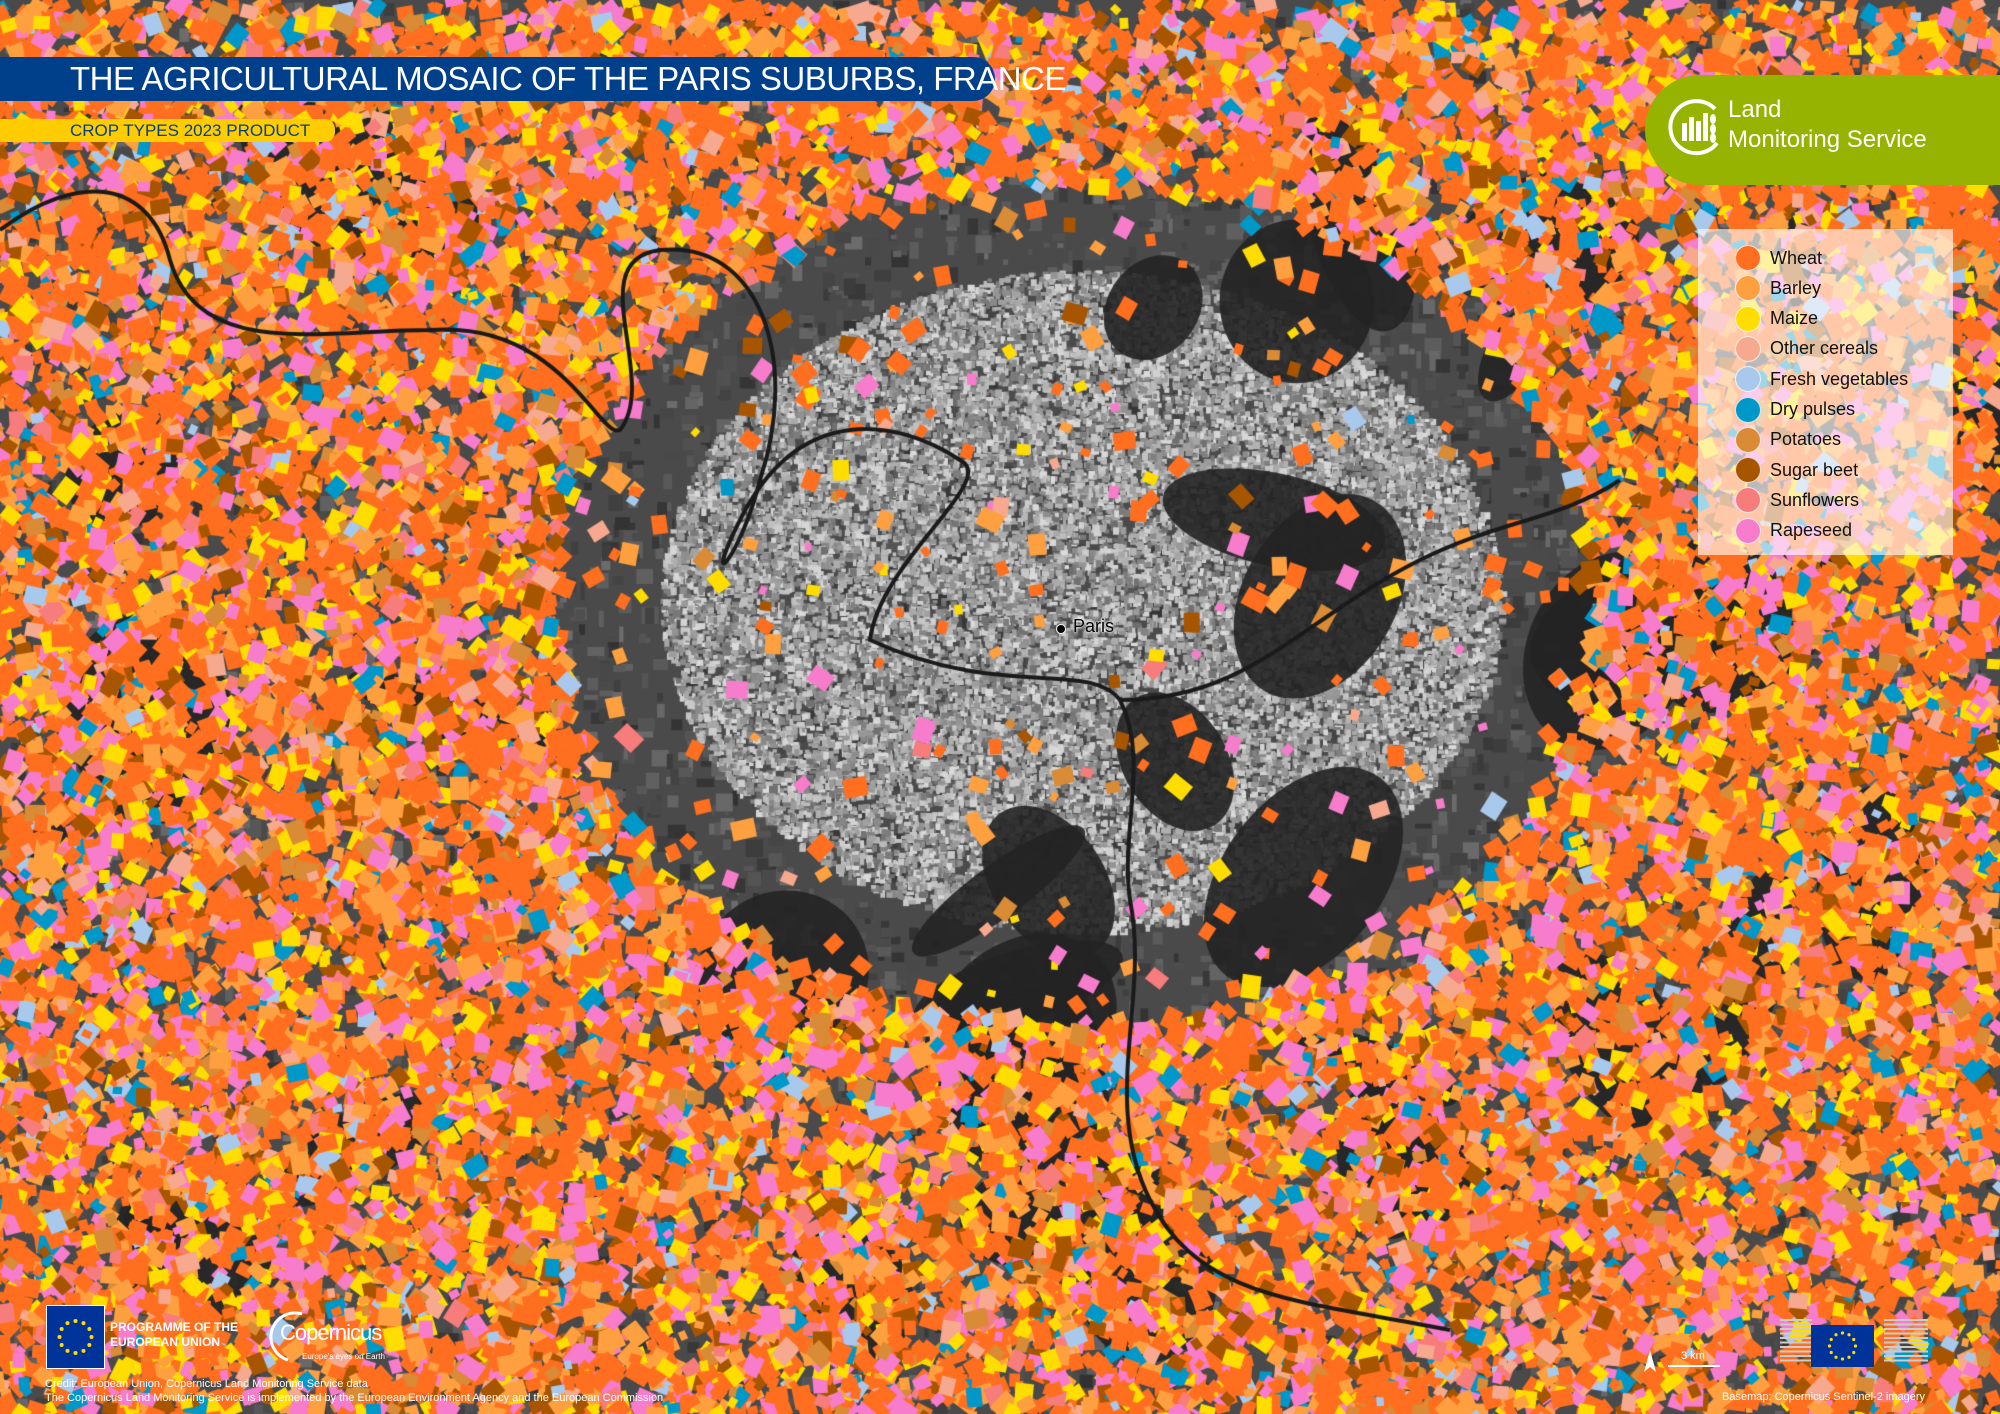 This screenshot has height=1414, width=2000. Describe the element at coordinates (167, 130) in the screenshot. I see `page-subtitle: CROP TYPES 2023 PRODUCT` at that location.